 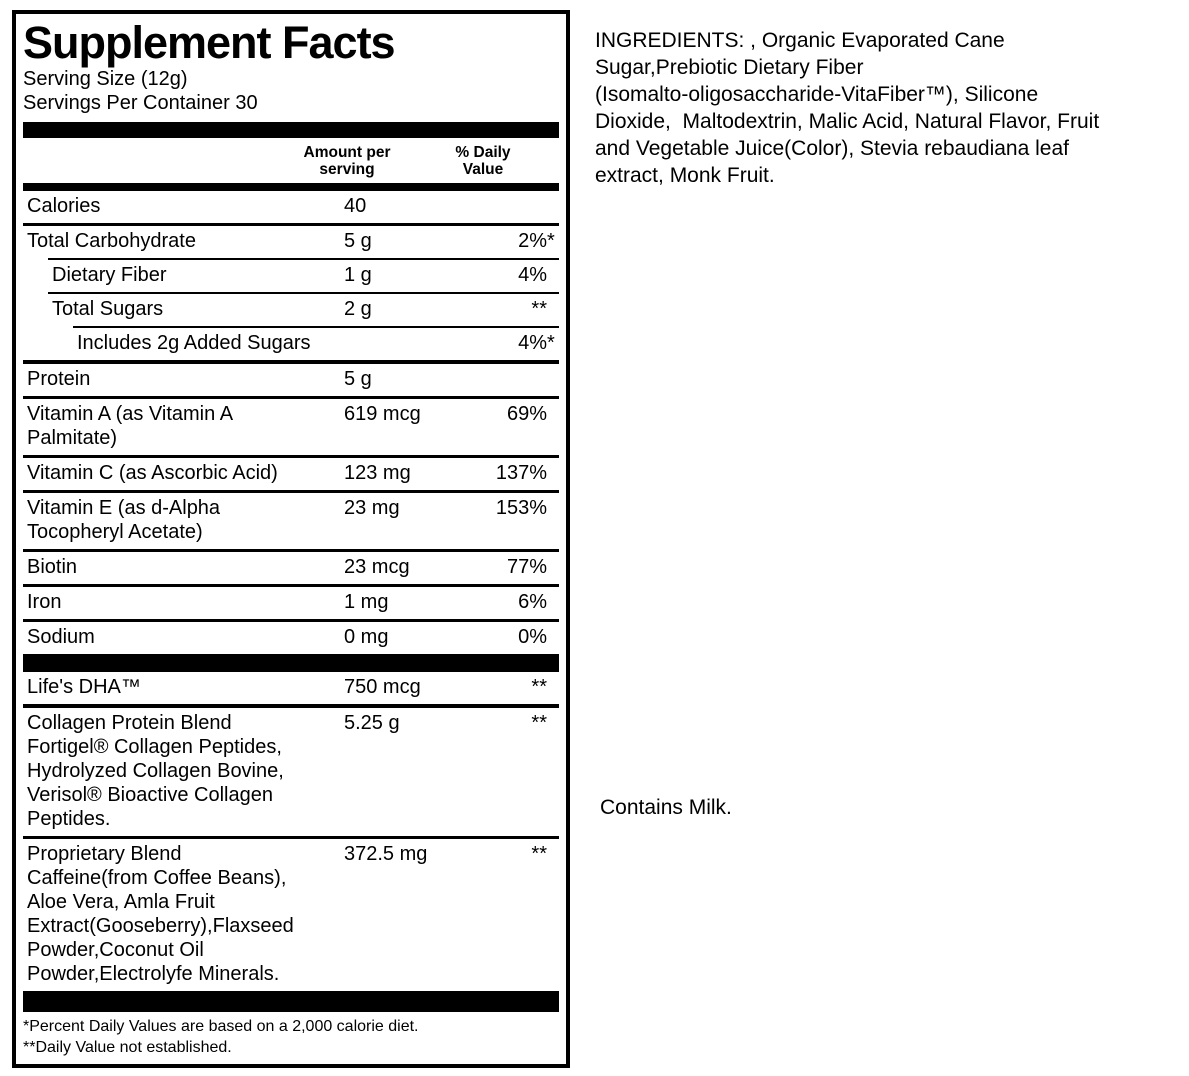 I want to click on daily-value: 6%, so click(x=532, y=602).